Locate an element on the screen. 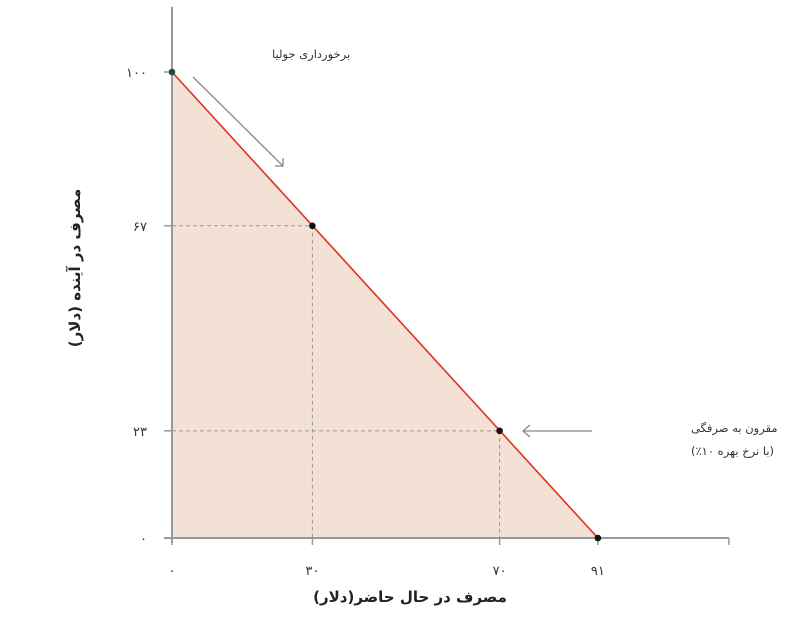 This screenshot has width=810, height=623. y-tick-label: ۲۳ is located at coordinates (140, 432).